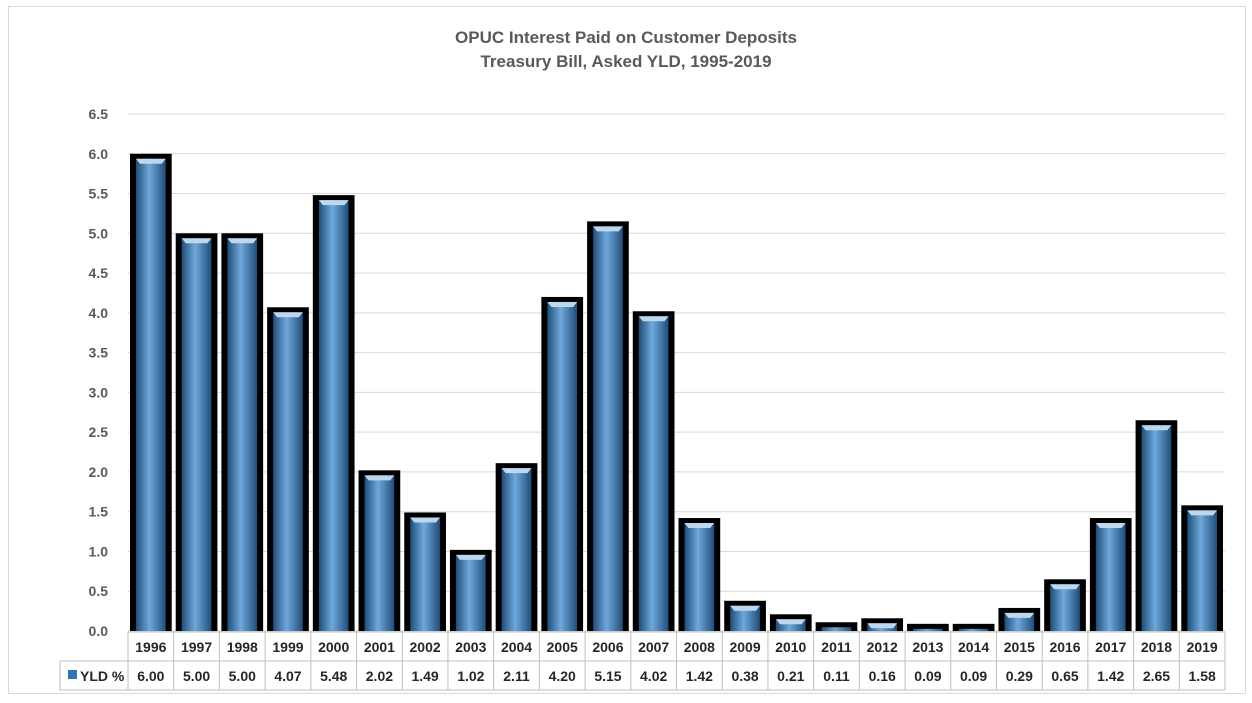 Image resolution: width=1252 pixels, height=703 pixels. What do you see at coordinates (150, 676) in the screenshot?
I see `data-label: 6.00` at bounding box center [150, 676].